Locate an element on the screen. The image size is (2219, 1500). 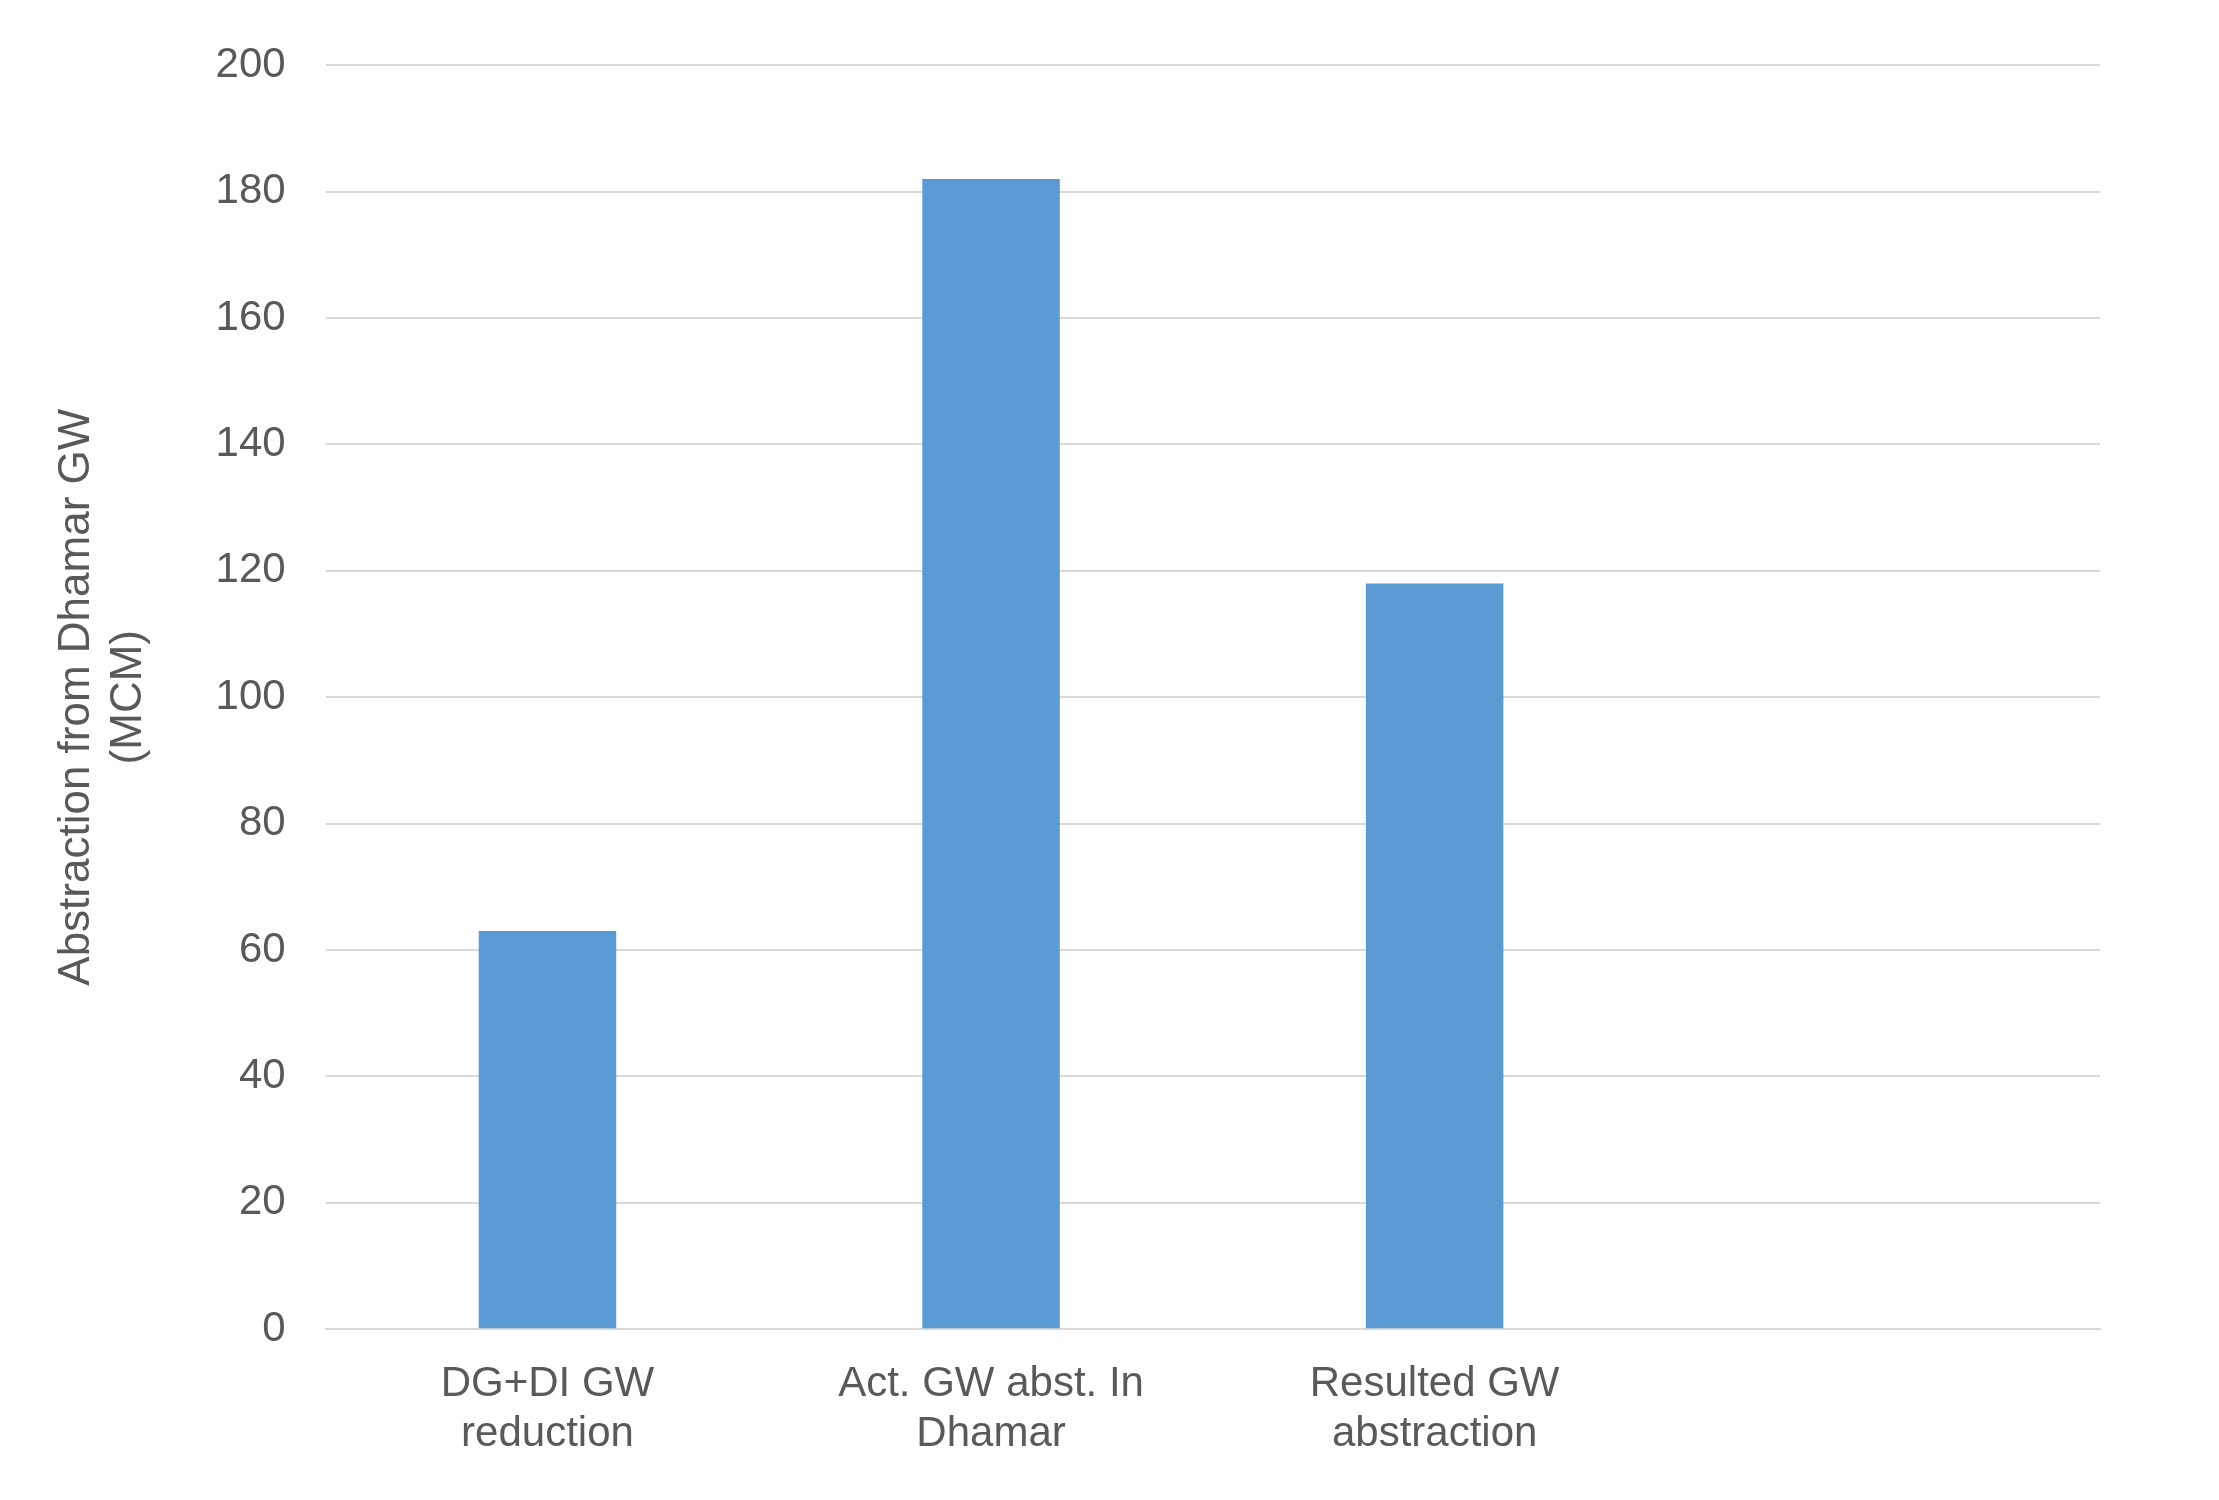
y-tick-label: 80 is located at coordinates (262, 821).